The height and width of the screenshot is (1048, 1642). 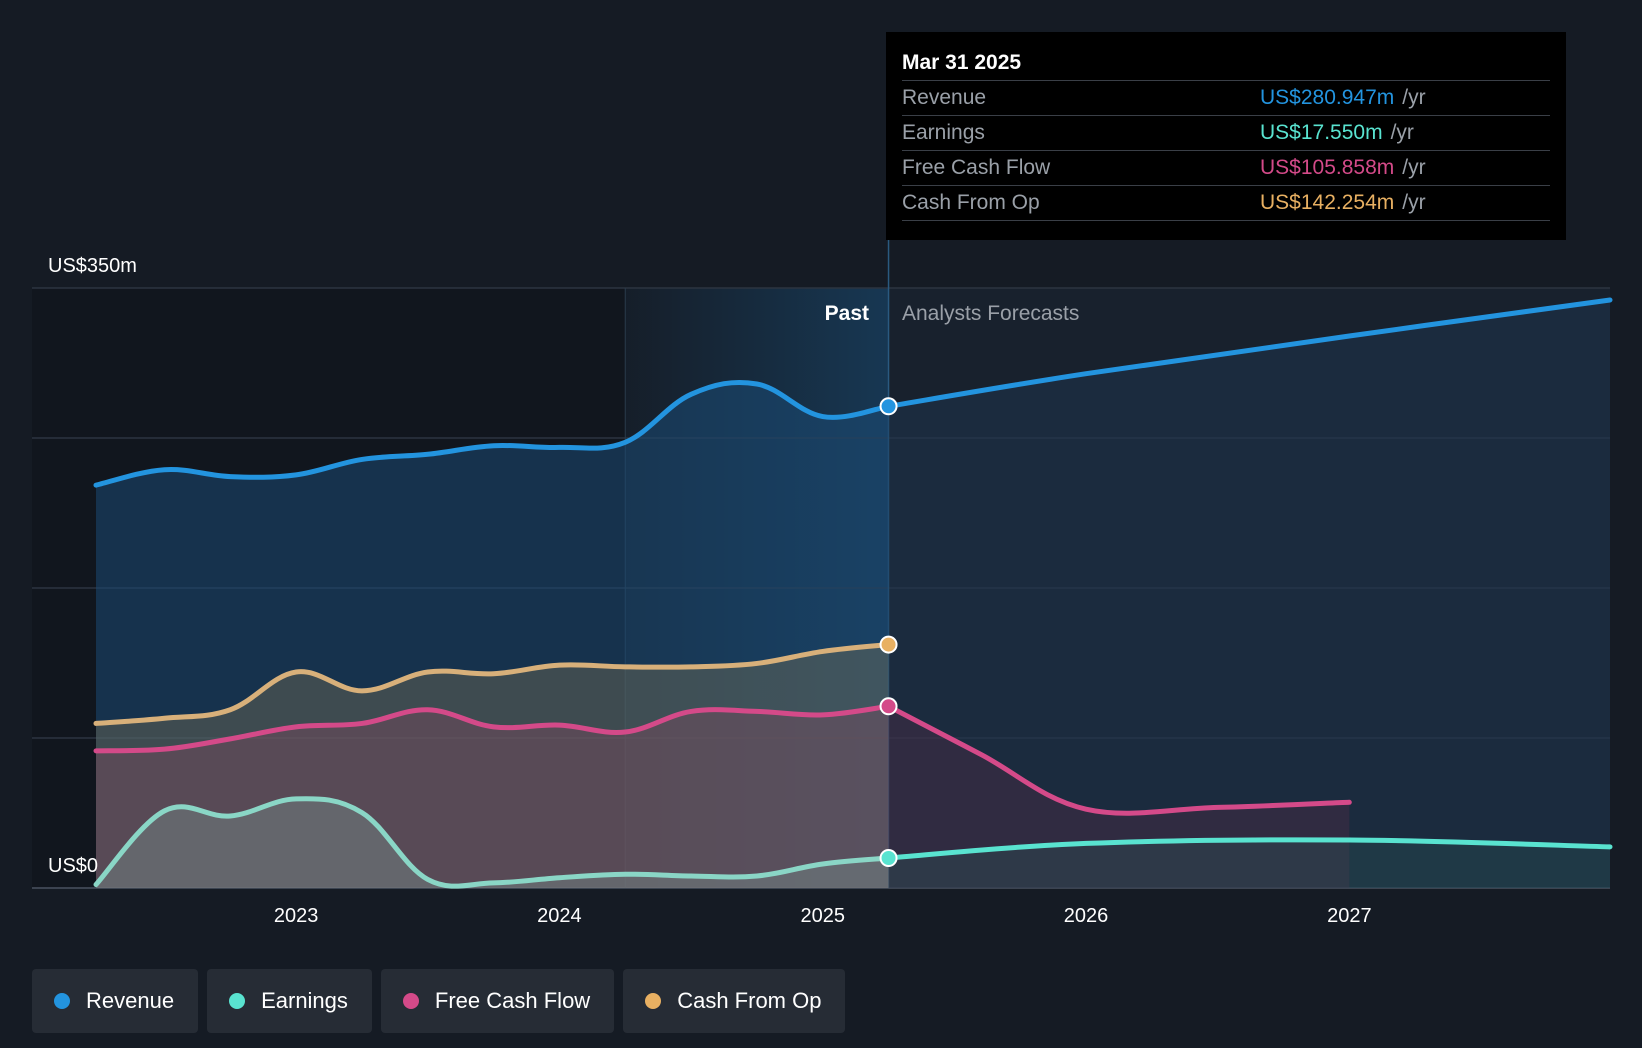 I want to click on legend-label: Revenue, so click(x=130, y=1000).